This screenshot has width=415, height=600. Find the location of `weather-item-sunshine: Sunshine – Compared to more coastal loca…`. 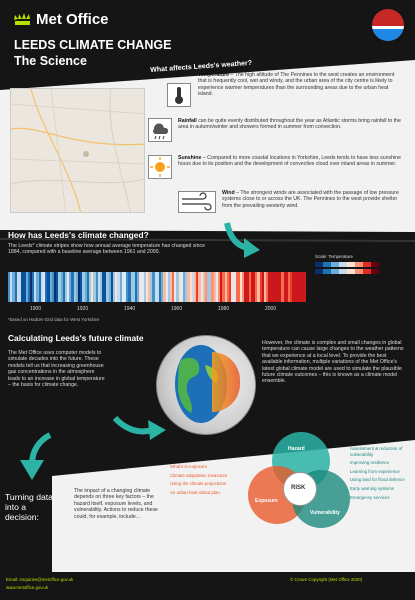

weather-item-sunshine: Sunshine – Compared to more coastal loca… is located at coordinates (292, 161).